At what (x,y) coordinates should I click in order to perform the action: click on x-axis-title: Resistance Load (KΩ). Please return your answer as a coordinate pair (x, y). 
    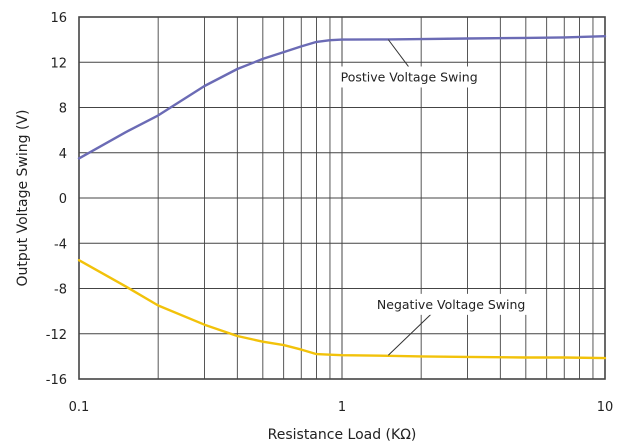
    Looking at the image, I should click on (342, 435).